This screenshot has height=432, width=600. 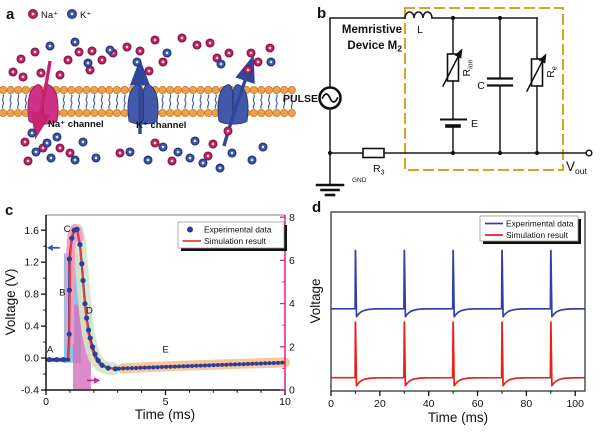 I want to click on pulse-label: PULSE, so click(x=300, y=99).